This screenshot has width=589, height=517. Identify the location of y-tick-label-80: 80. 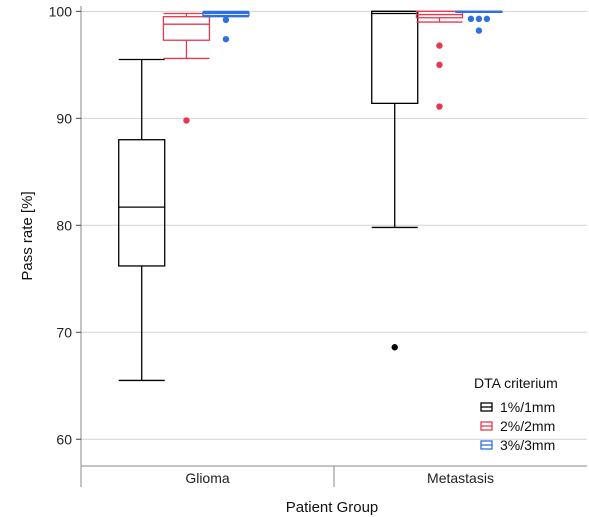
(64, 225).